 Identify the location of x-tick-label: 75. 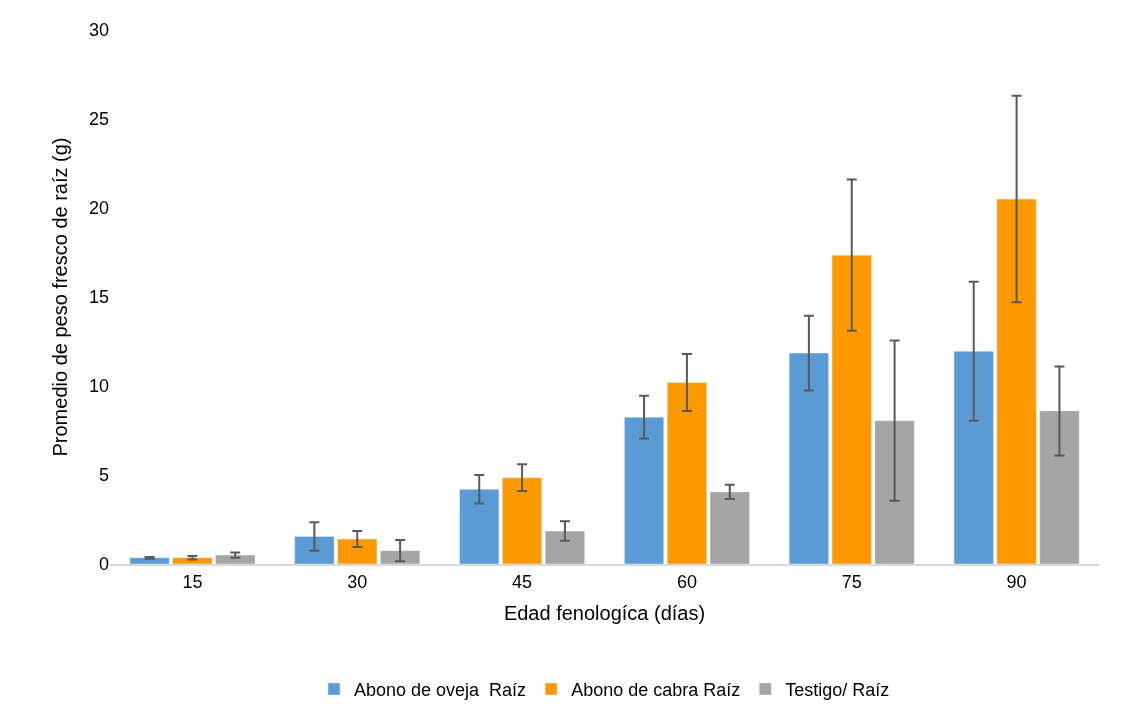
(851, 581).